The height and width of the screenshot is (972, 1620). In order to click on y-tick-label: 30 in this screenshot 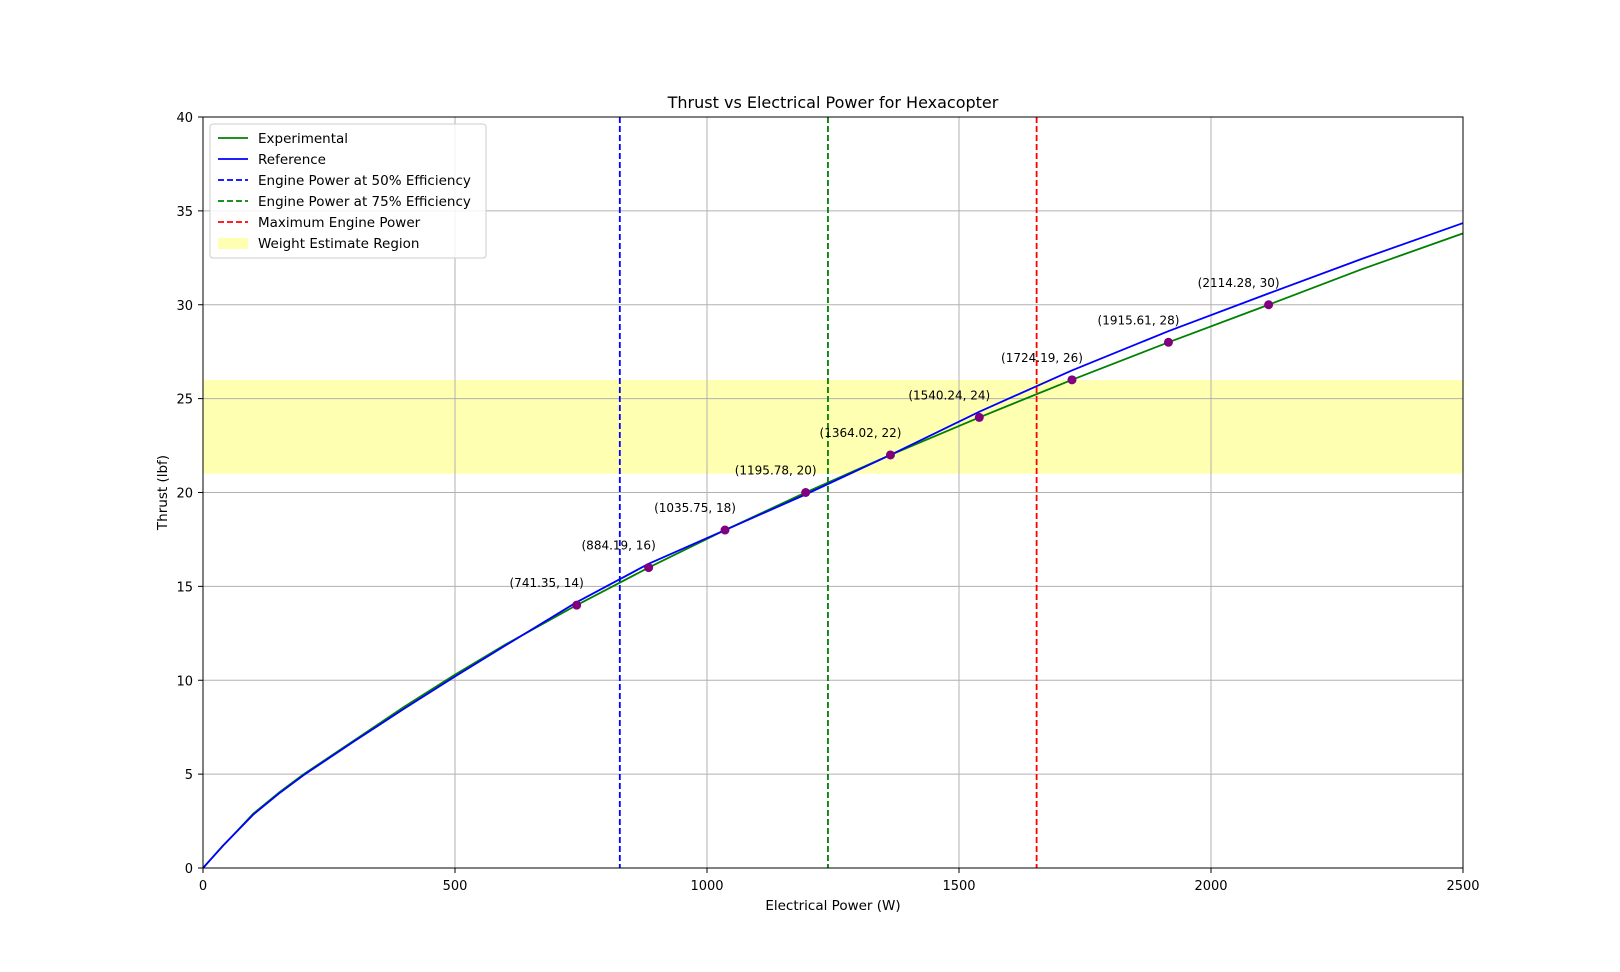, I will do `click(184, 306)`.